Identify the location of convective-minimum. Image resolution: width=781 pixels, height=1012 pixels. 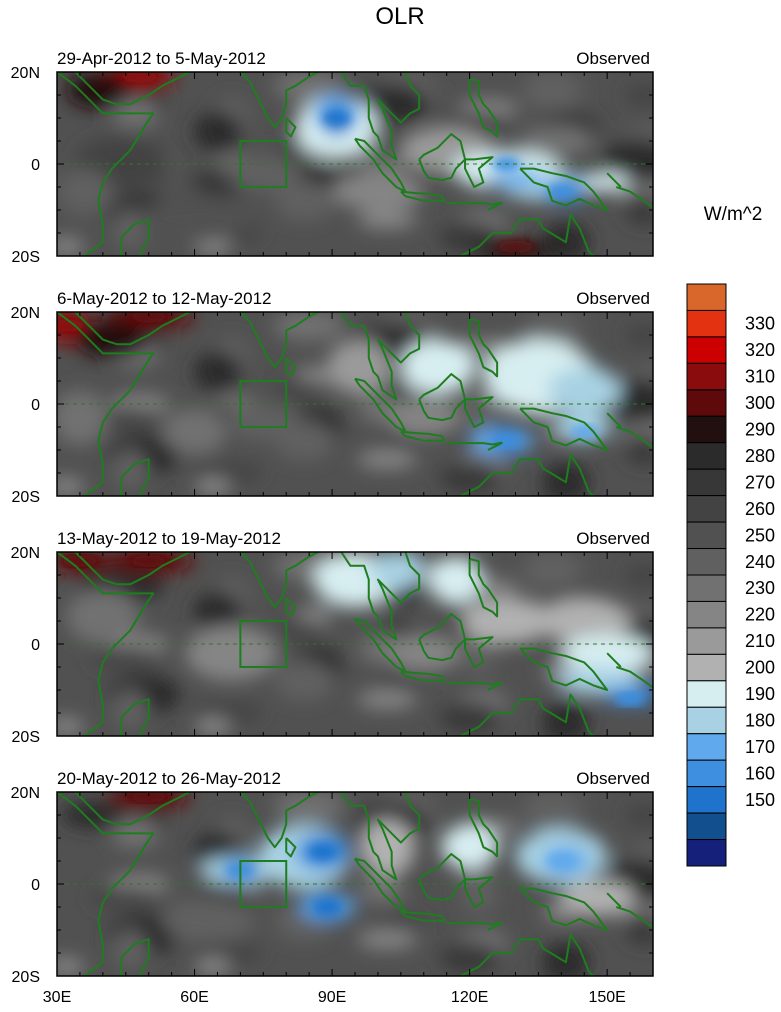
(630, 699).